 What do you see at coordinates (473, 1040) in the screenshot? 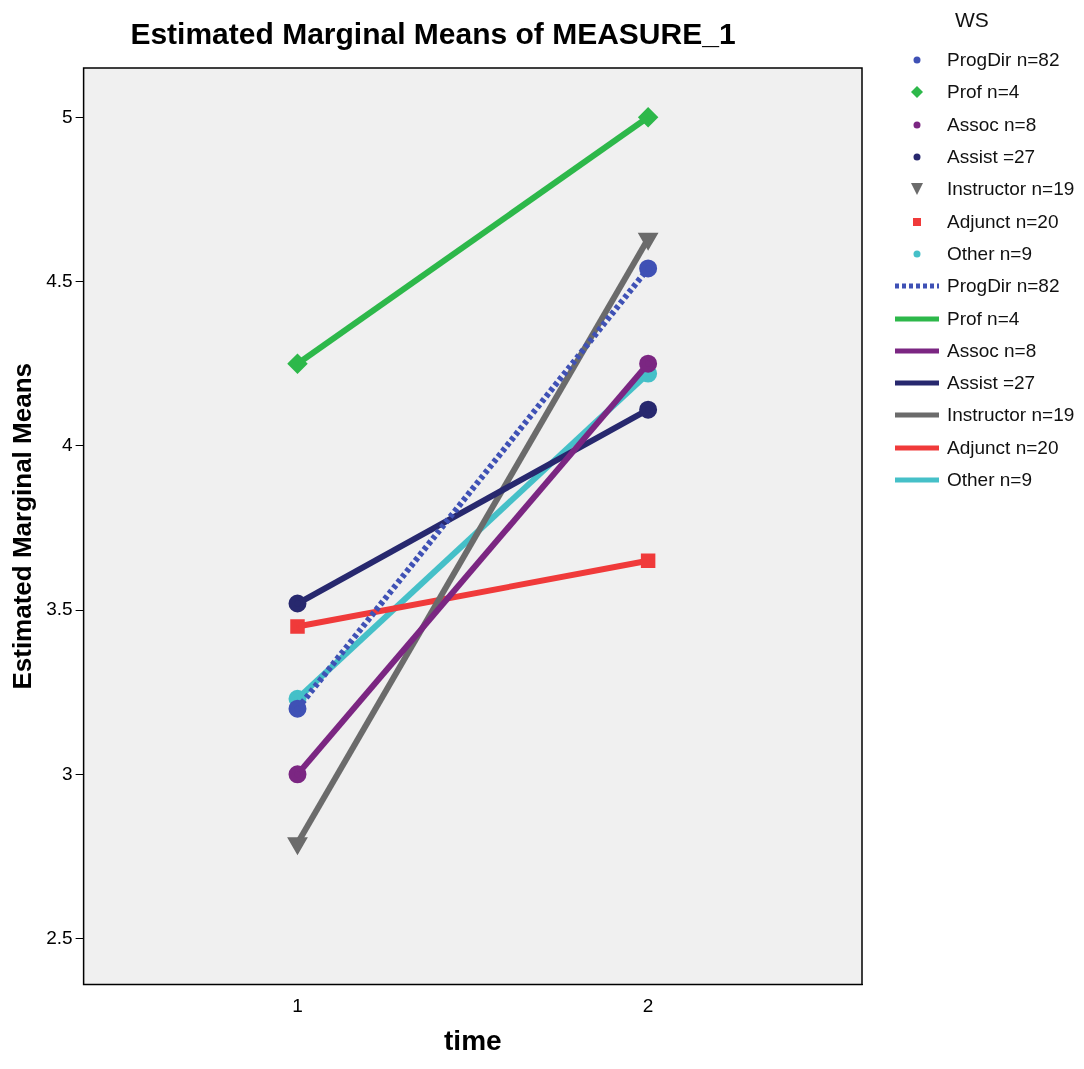
I see `x-axis-title: time` at bounding box center [473, 1040].